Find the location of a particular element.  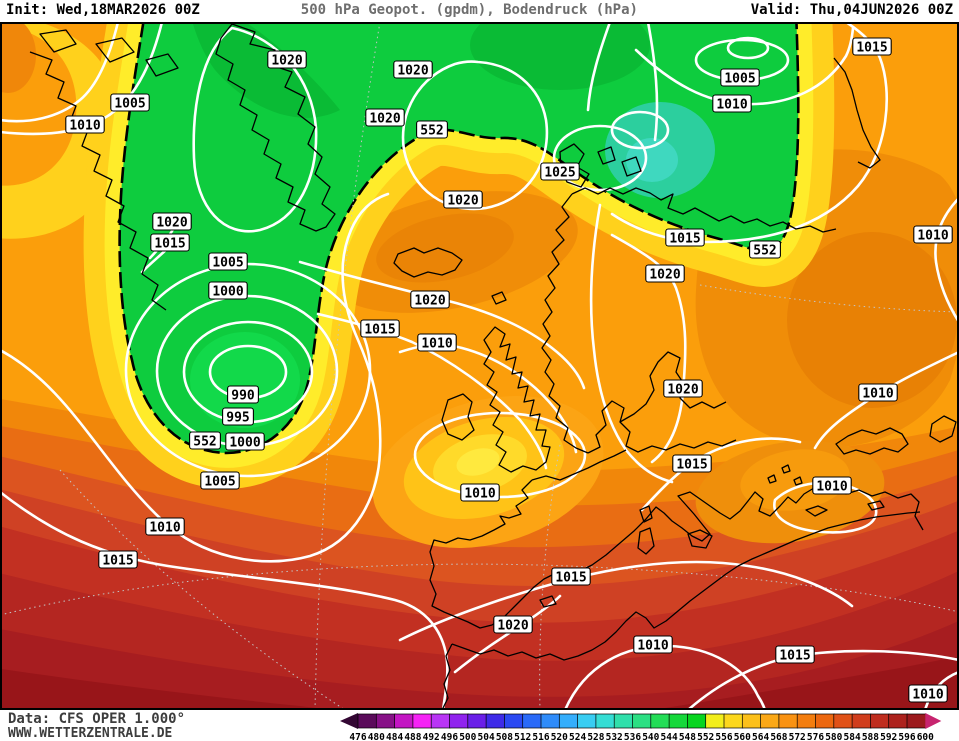

svg-text: 990 is located at coordinates (243, 396).